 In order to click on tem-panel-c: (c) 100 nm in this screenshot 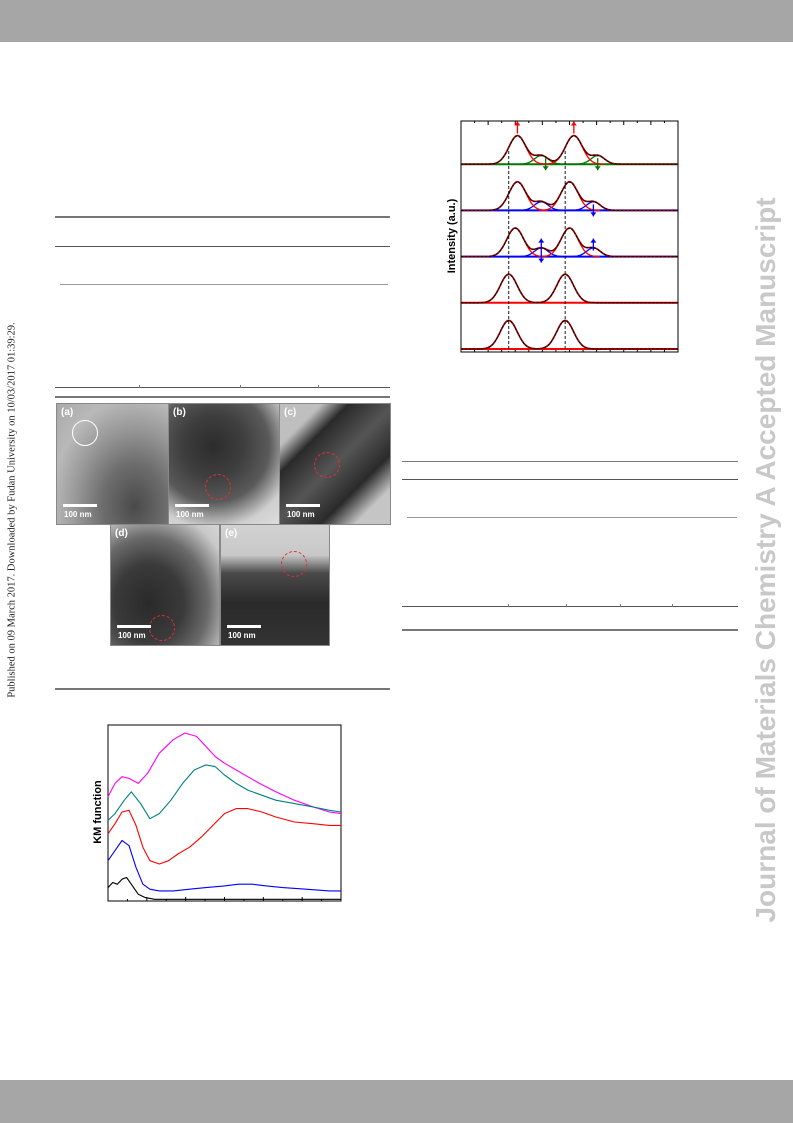, I will do `click(335, 464)`.